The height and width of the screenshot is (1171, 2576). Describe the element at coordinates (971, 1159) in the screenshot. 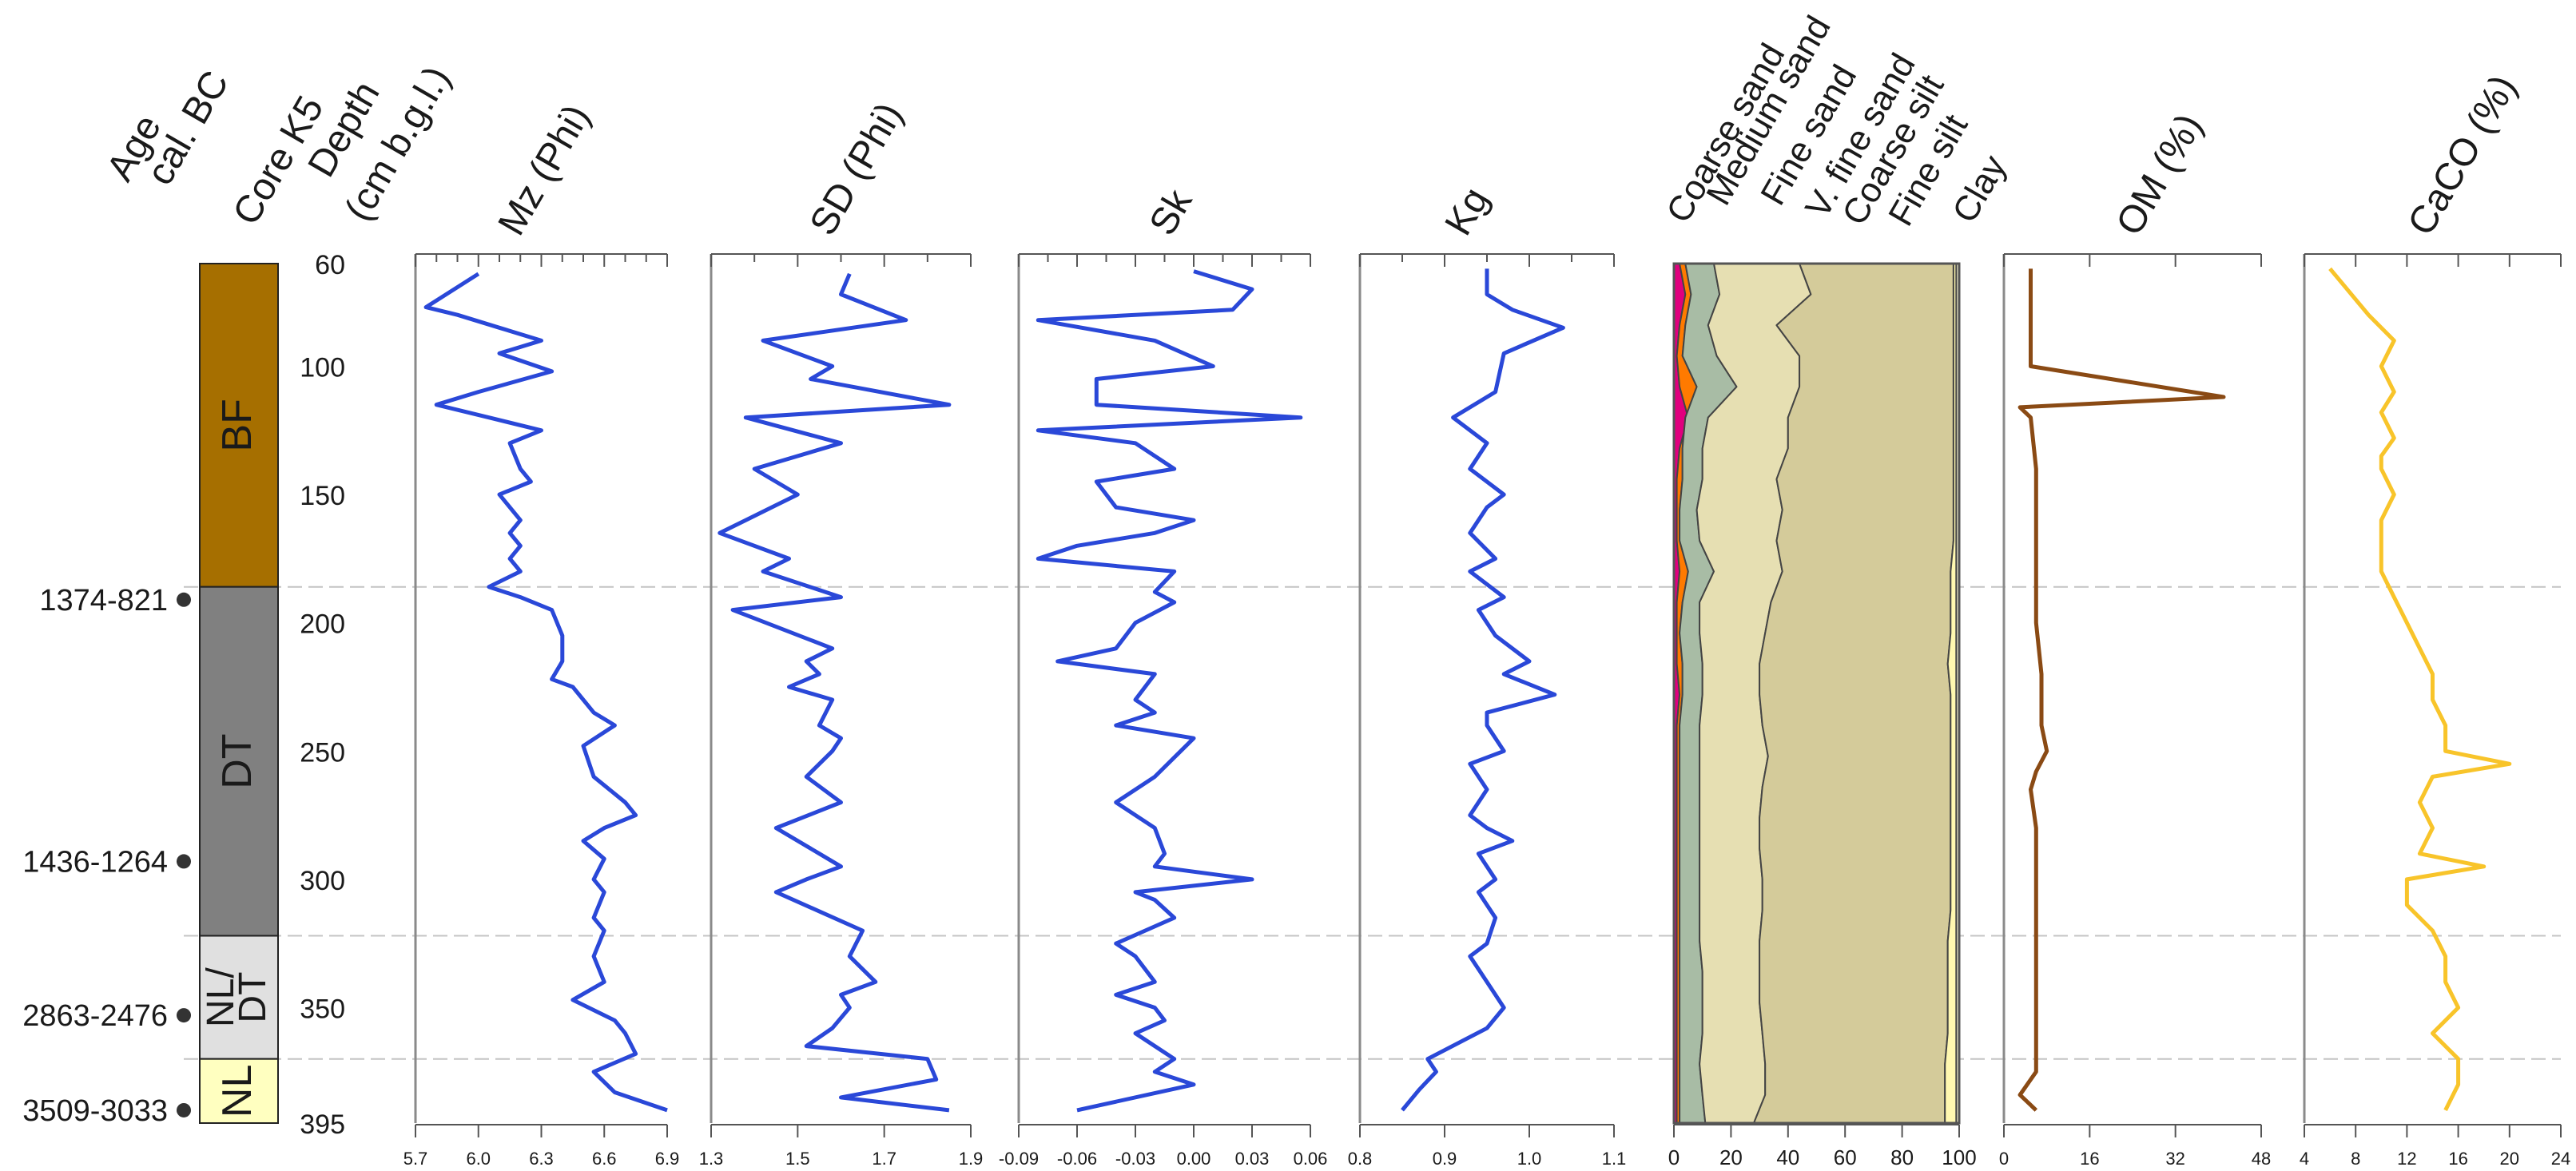

I see `sd-tick-label-3: 1.9` at that location.